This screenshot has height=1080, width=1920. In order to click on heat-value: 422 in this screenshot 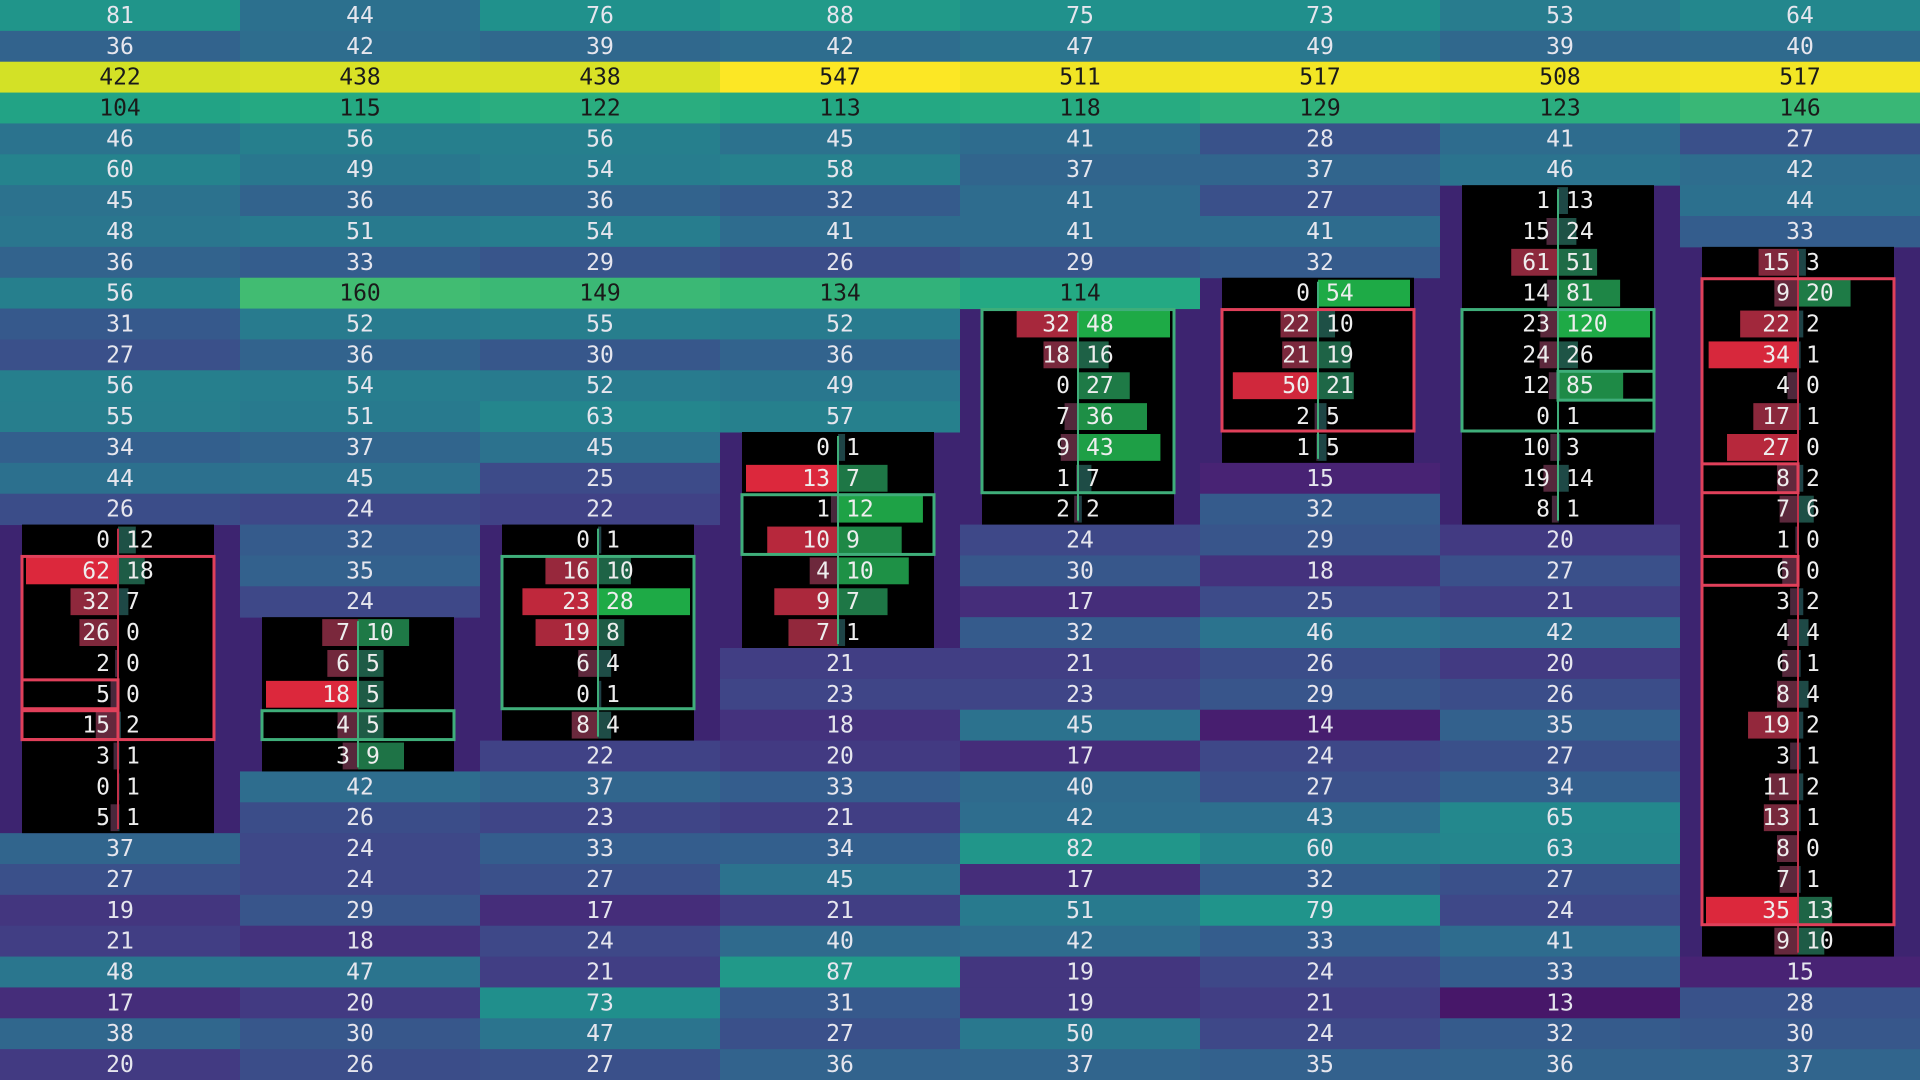, I will do `click(120, 78)`.